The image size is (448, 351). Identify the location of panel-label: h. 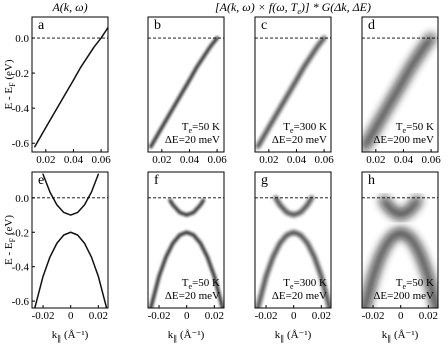
(371, 180).